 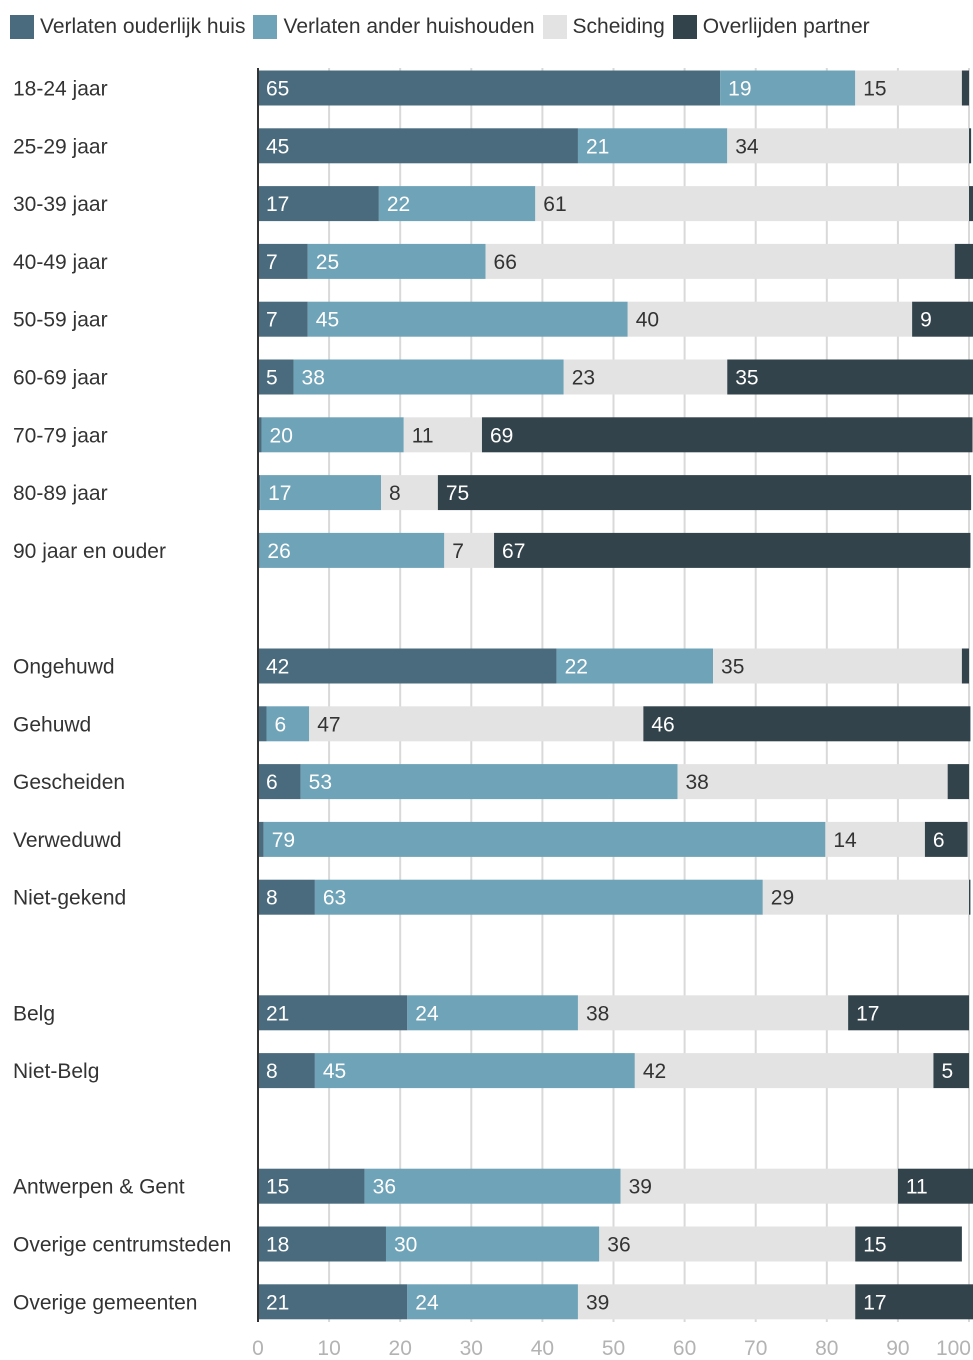 I want to click on bar-overlijden-partner-antwerpen-gent, so click(x=935, y=1186).